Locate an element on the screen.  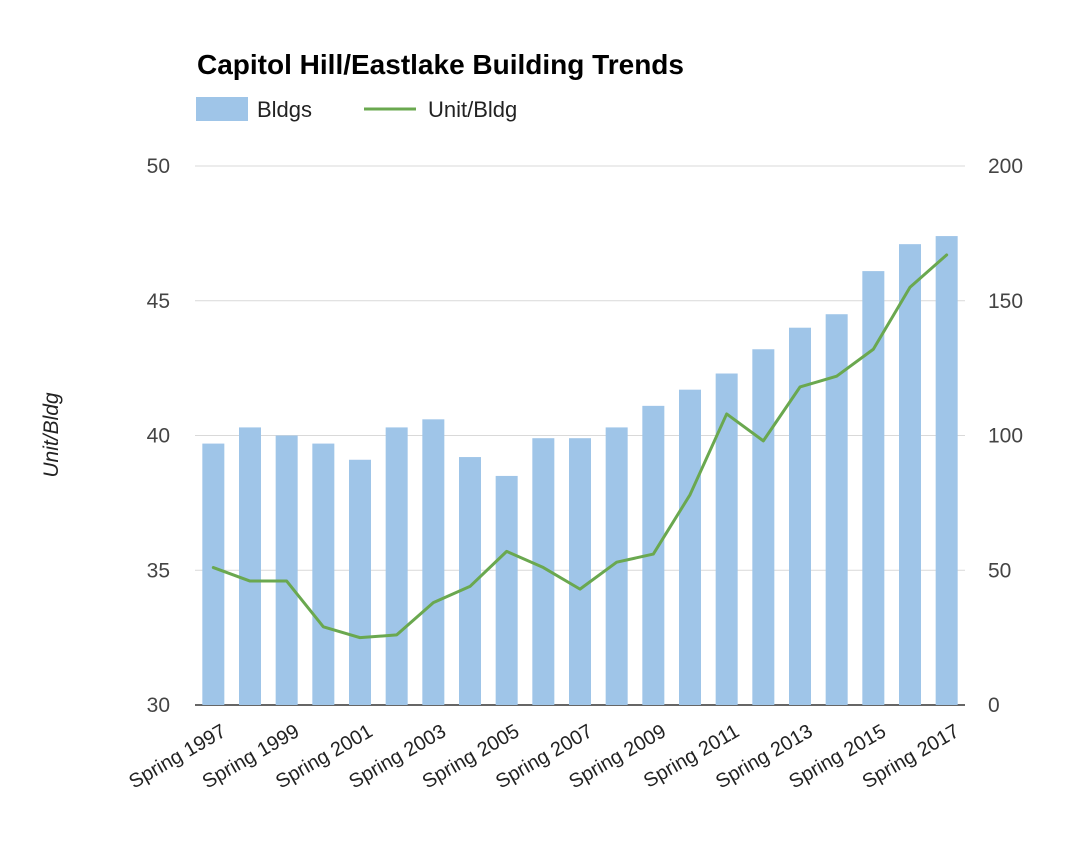
y-axis-title: Unit/Bldg is located at coordinates (51, 435).